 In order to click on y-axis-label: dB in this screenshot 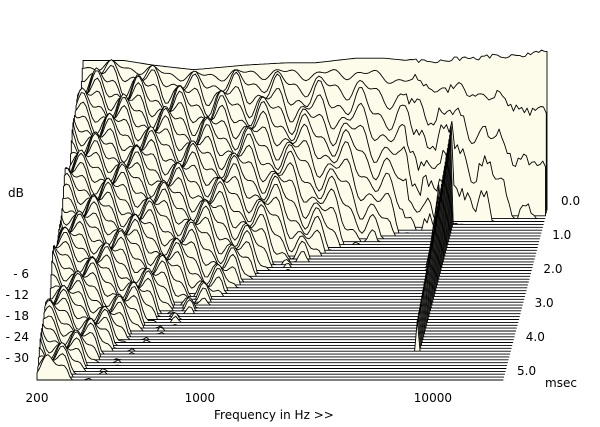, I will do `click(16, 193)`.